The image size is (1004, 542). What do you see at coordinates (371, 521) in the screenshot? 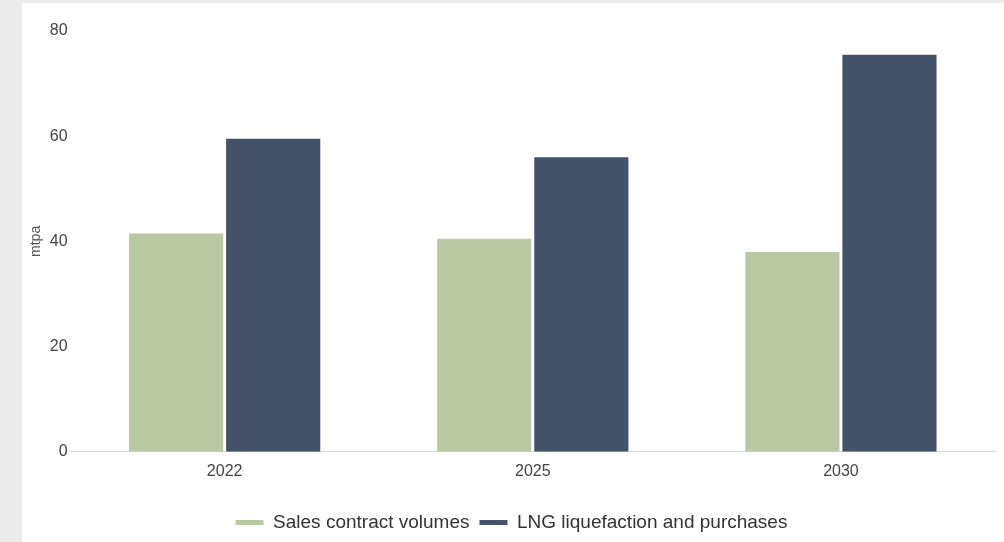
I see `legend-label: Sales contract volumes` at bounding box center [371, 521].